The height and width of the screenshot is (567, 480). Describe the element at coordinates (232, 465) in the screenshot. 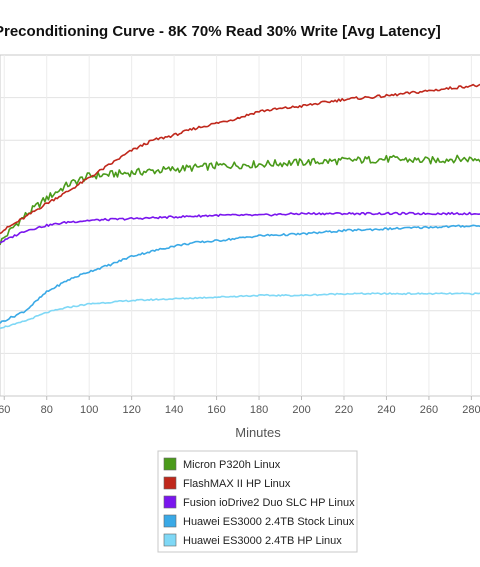

I see `legend-label: Micron P320h Linux` at that location.